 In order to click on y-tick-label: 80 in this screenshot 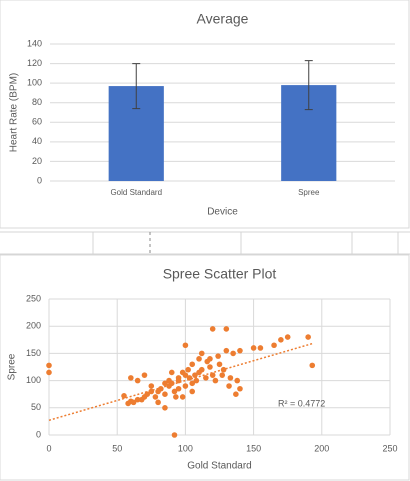, I will do `click(37, 102)`.